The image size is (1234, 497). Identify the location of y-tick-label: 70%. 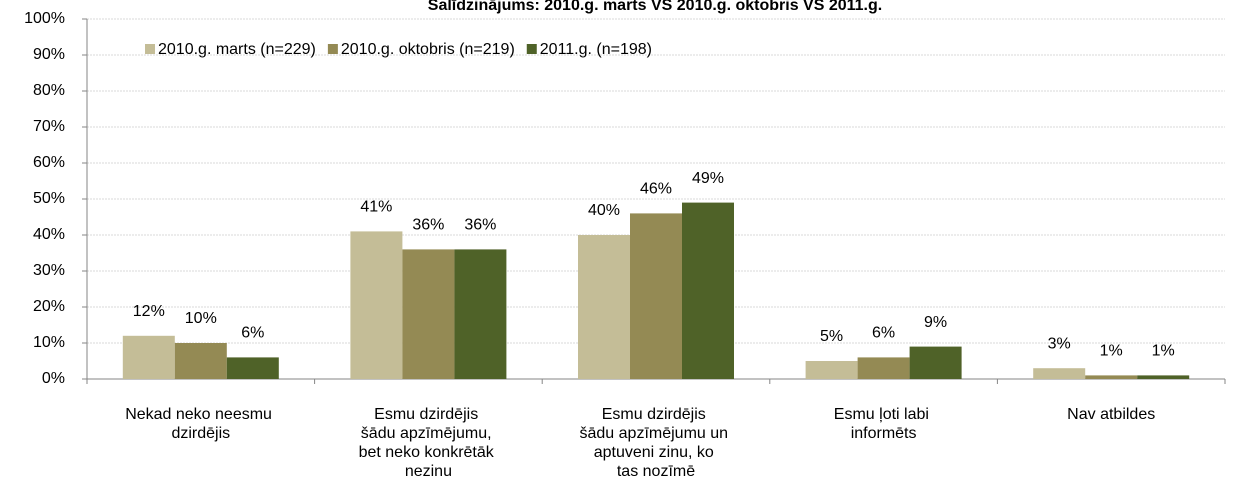
(49, 126).